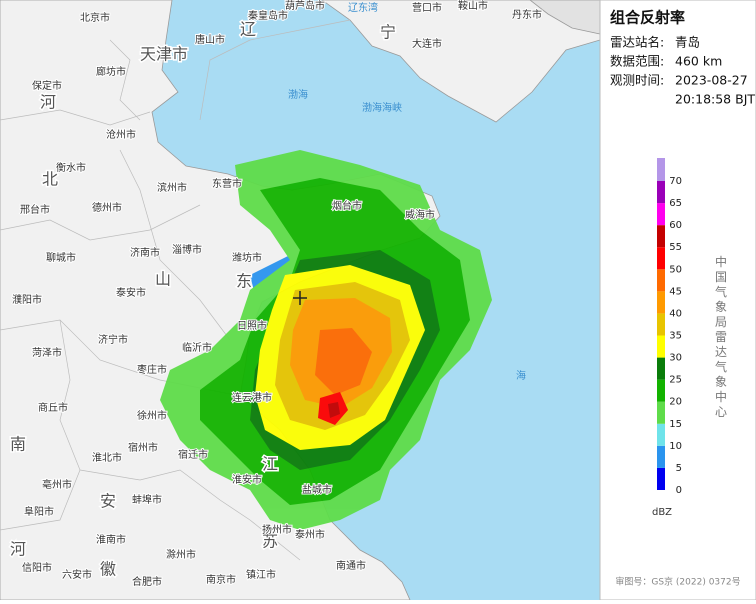  Describe the element at coordinates (210, 39) in the screenshot. I see `map-label: 唐山市` at that location.